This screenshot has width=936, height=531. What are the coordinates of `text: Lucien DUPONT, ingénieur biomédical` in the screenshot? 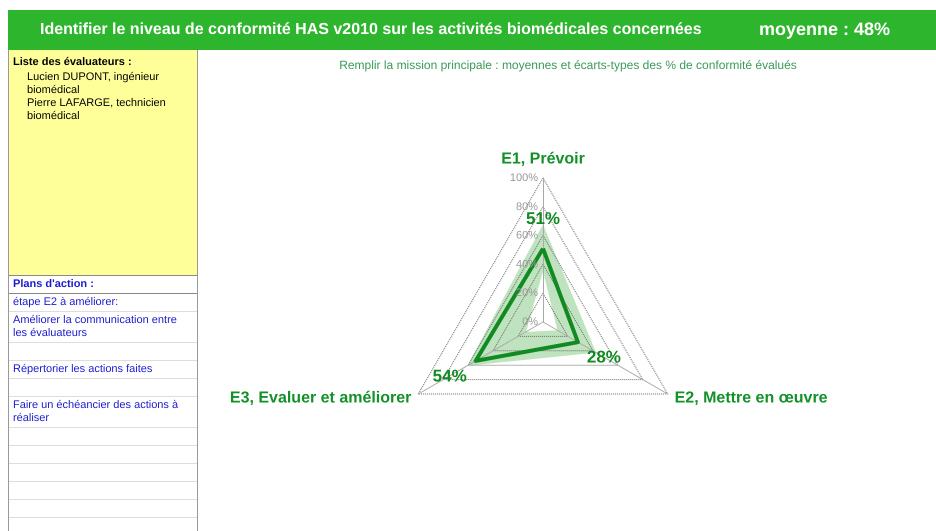 It's located at (93, 84).